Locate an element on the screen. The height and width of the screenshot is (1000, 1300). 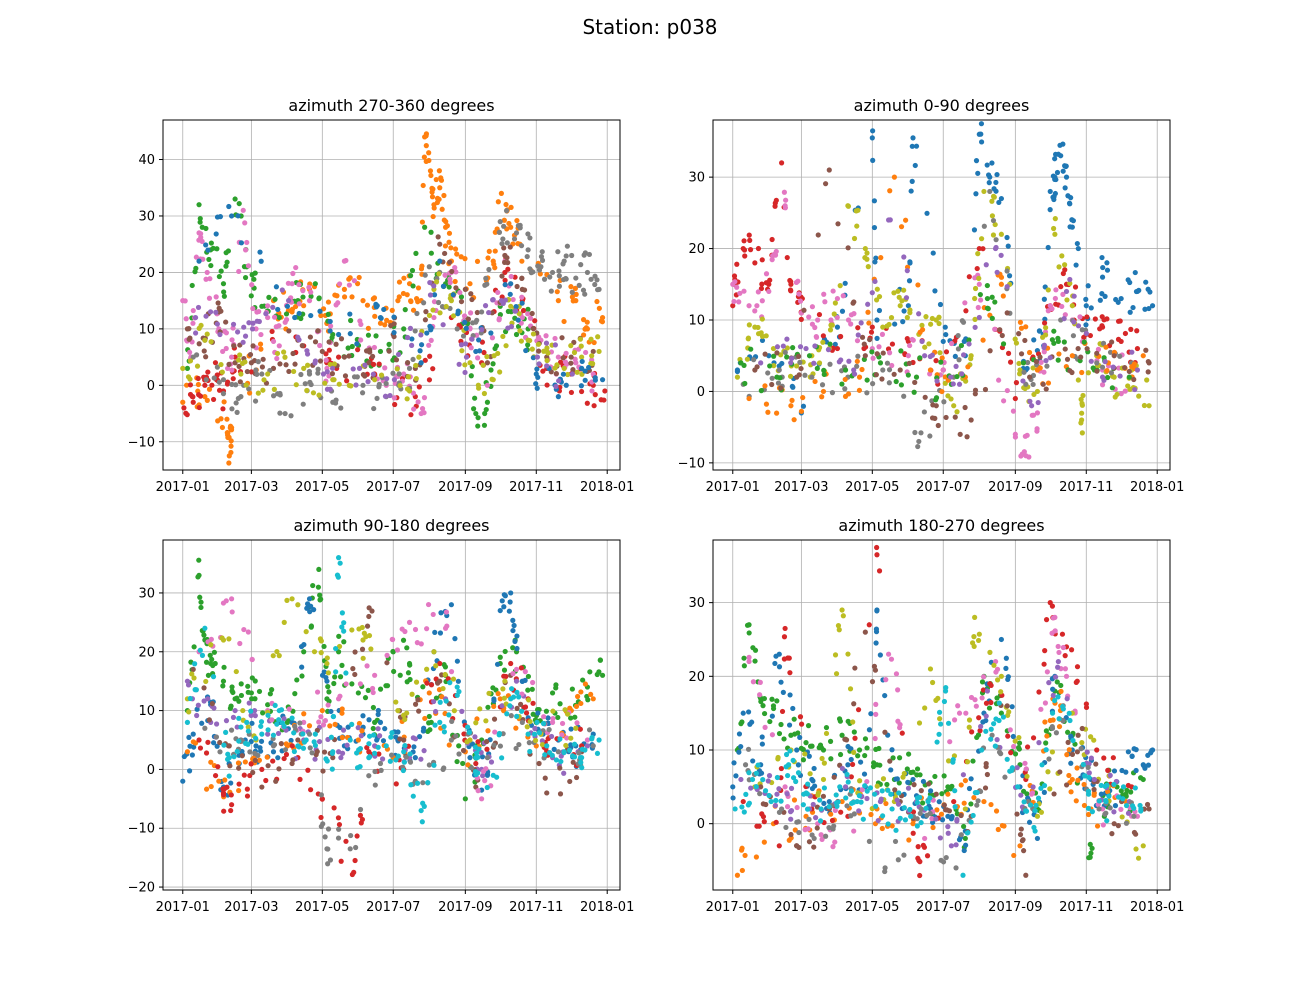
x-tick-label: 2017-03 is located at coordinates (251, 487).